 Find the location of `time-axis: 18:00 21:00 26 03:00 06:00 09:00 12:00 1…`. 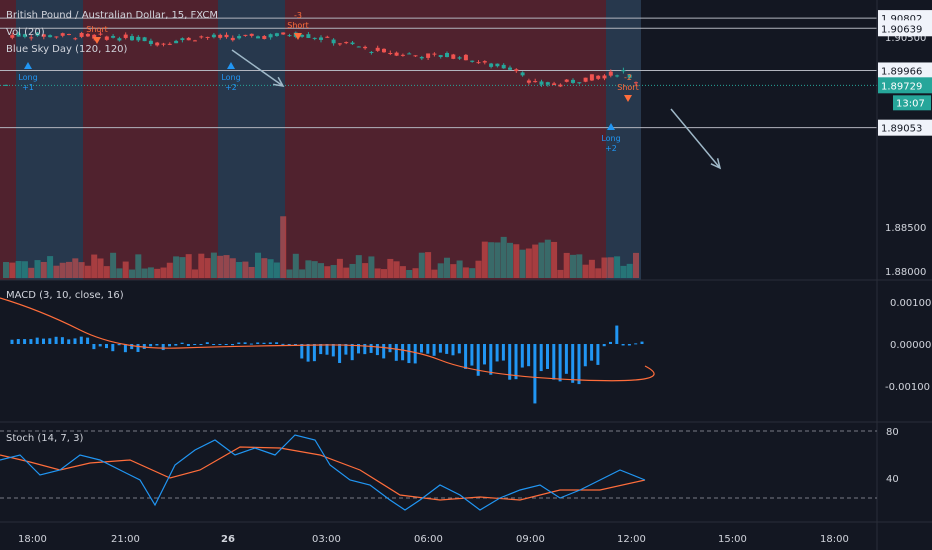

time-axis: 18:00 21:00 26 03:00 06:00 09:00 12:00 1… is located at coordinates (433, 539).